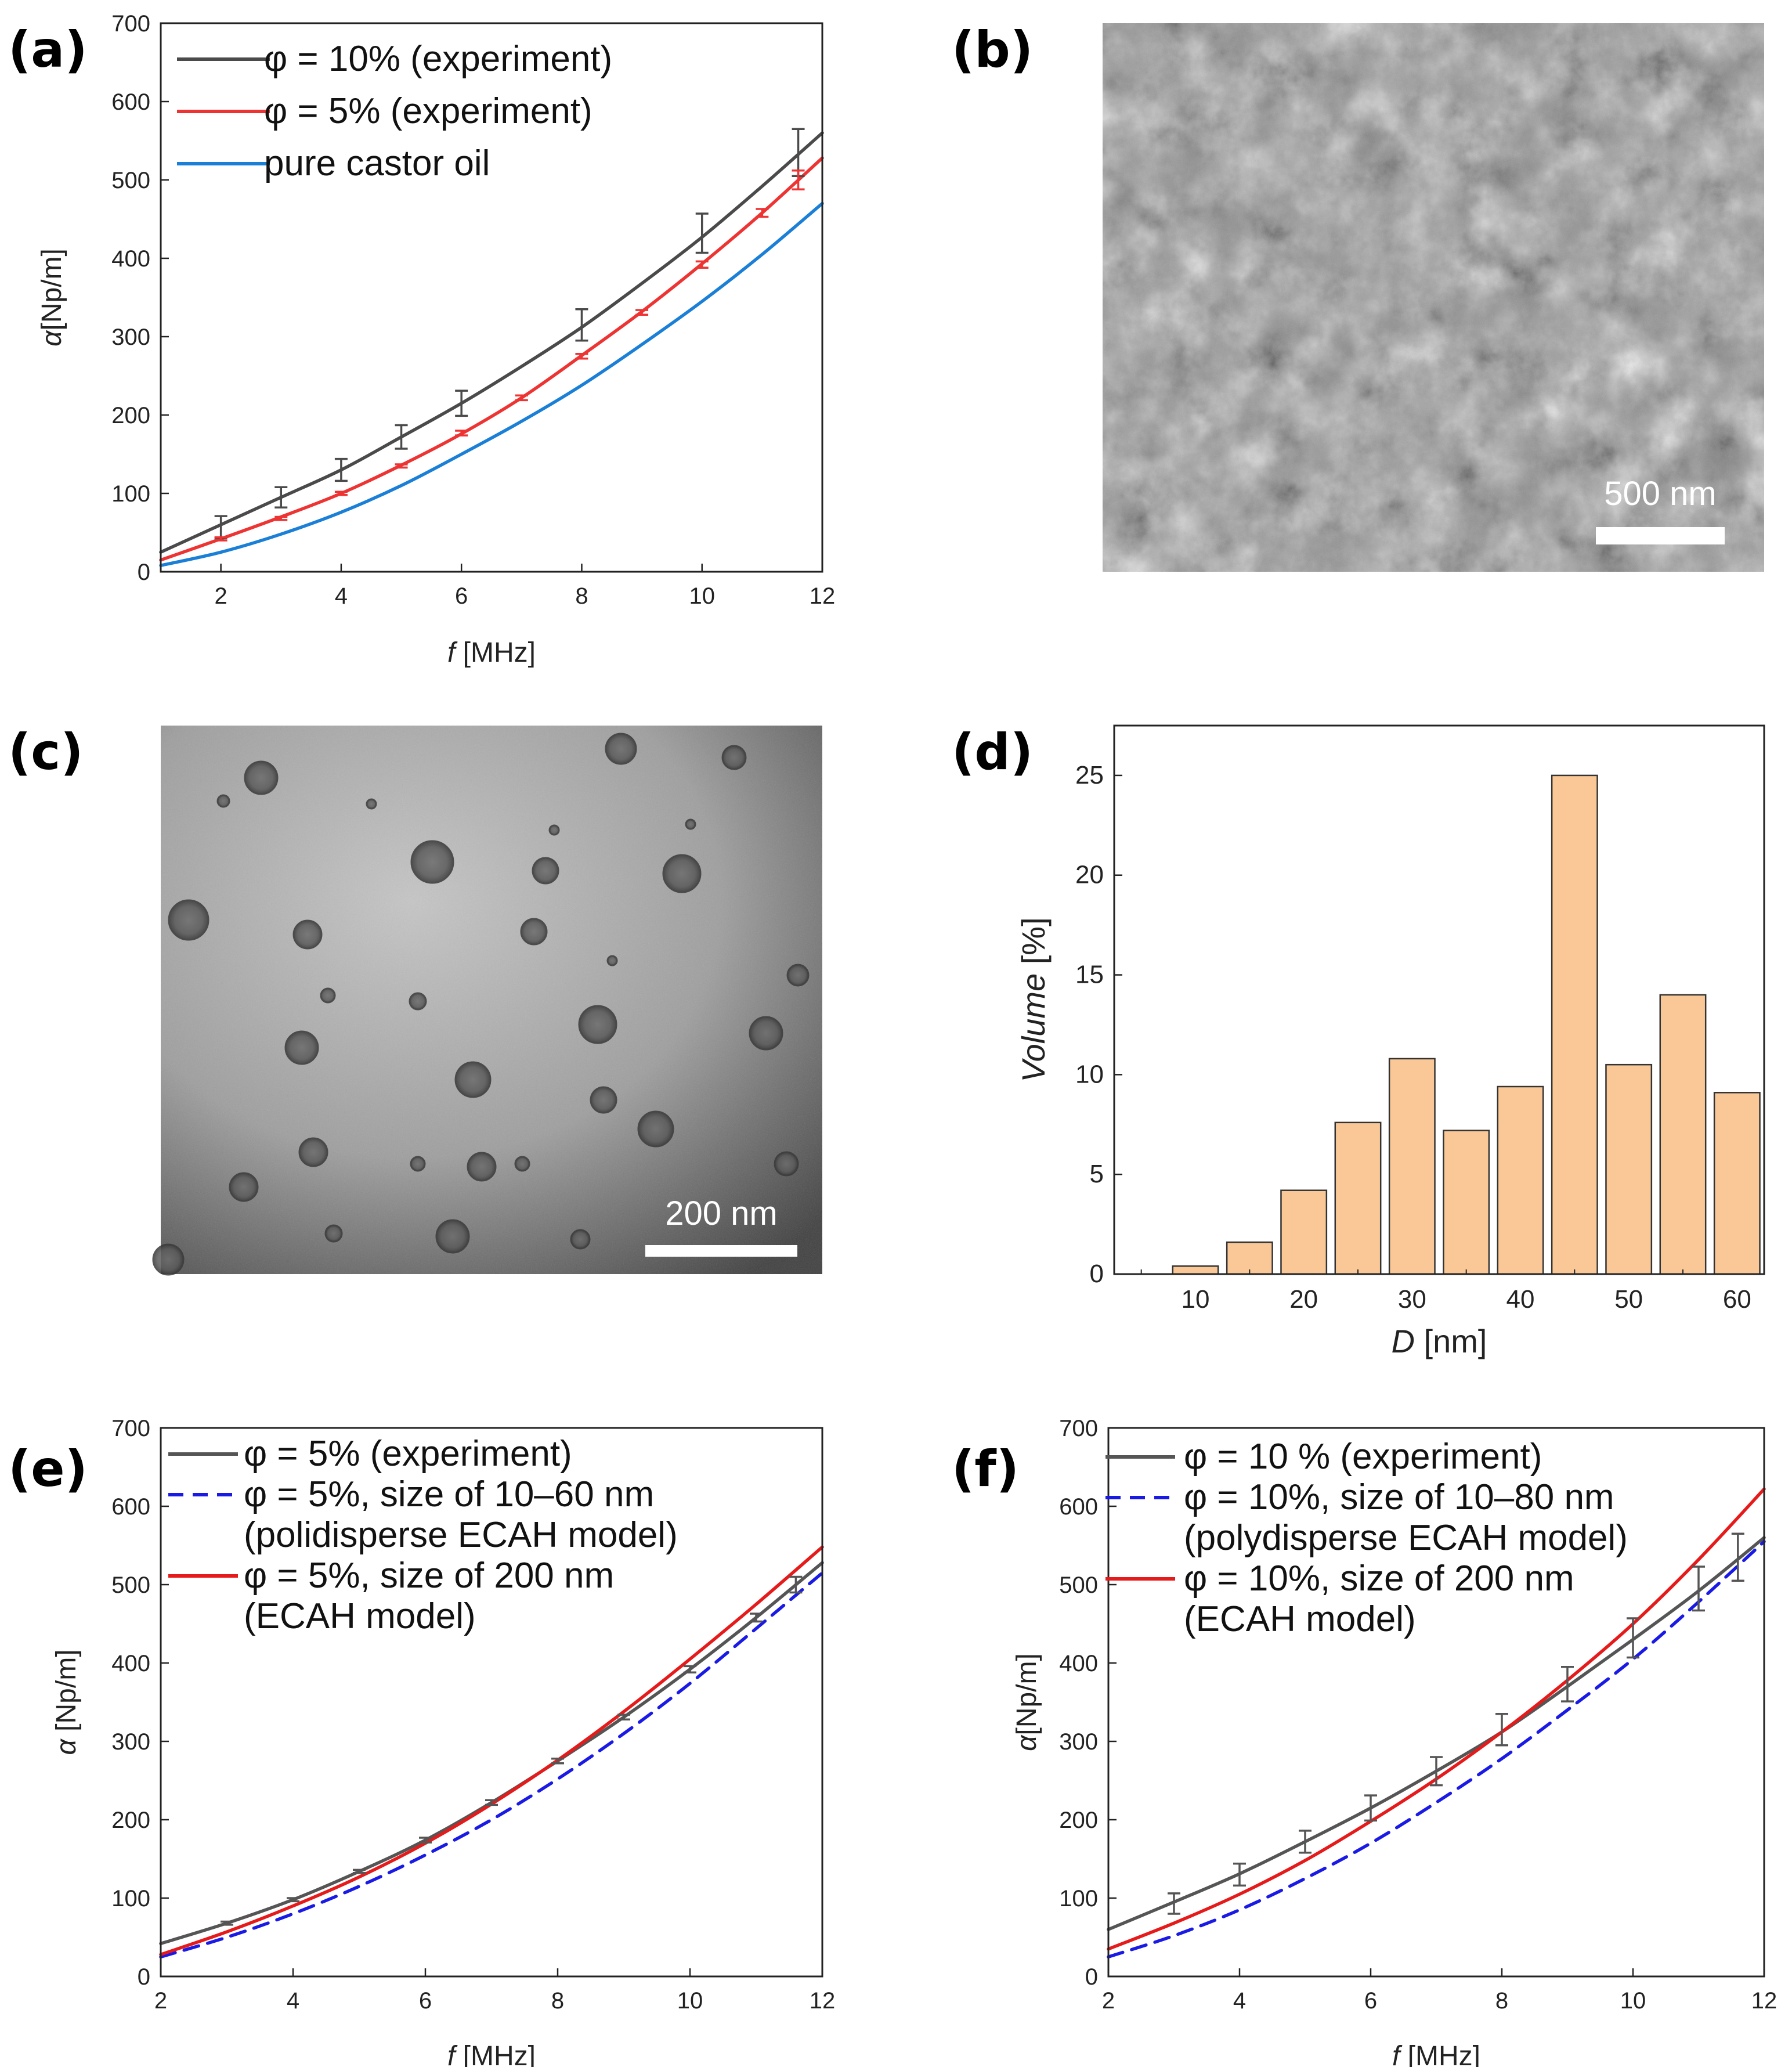 This screenshot has height=2067, width=1792. What do you see at coordinates (449, 1494) in the screenshot?
I see `legend-label-e-1: φ = 5%, size of 10–60 nm` at bounding box center [449, 1494].